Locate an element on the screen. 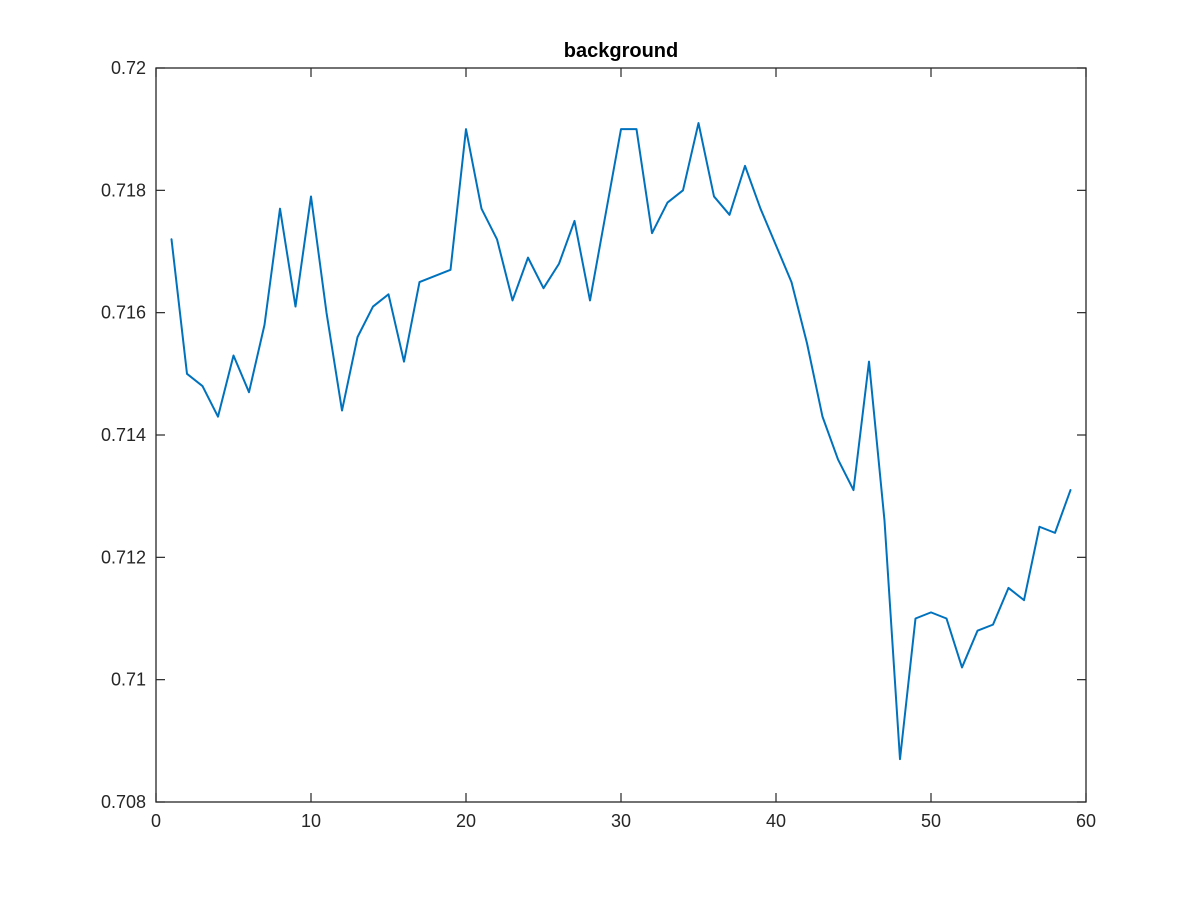  x-tick-label: 10 is located at coordinates (311, 821).